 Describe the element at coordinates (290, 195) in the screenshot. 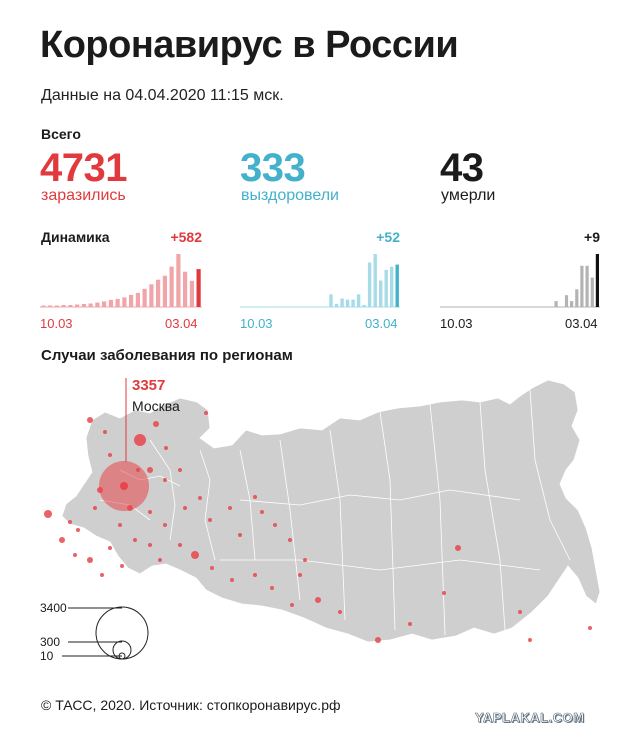

I see `recovered-label: выздоровели` at that location.